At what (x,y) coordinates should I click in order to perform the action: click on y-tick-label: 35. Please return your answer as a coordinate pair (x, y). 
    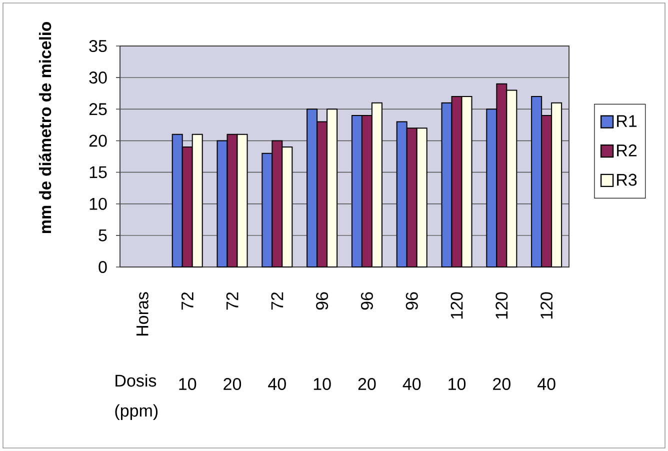
    Looking at the image, I should click on (98, 46).